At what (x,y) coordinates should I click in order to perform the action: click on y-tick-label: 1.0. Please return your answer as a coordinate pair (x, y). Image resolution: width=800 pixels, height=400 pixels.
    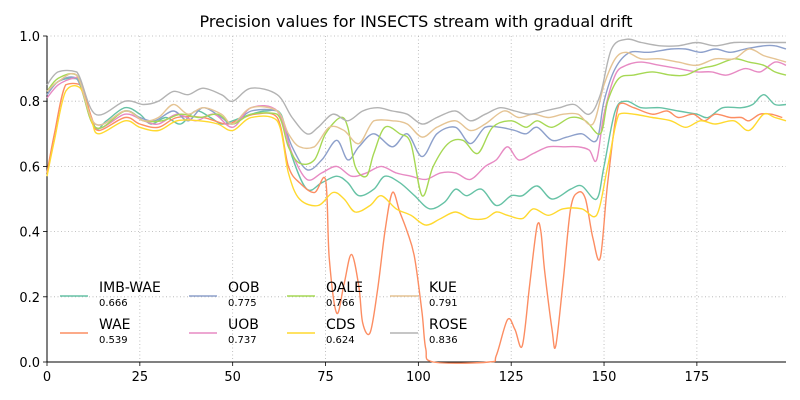
    Looking at the image, I should click on (29, 37).